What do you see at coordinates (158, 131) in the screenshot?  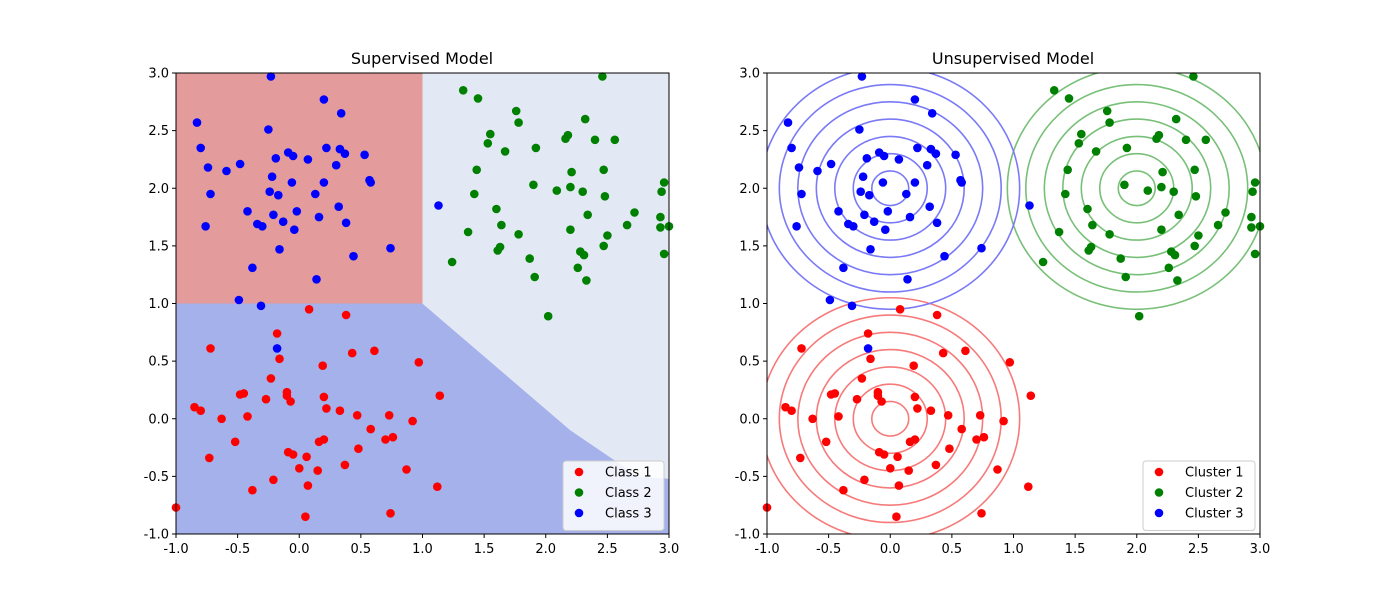 I see `y-tick-label: 2.5` at bounding box center [158, 131].